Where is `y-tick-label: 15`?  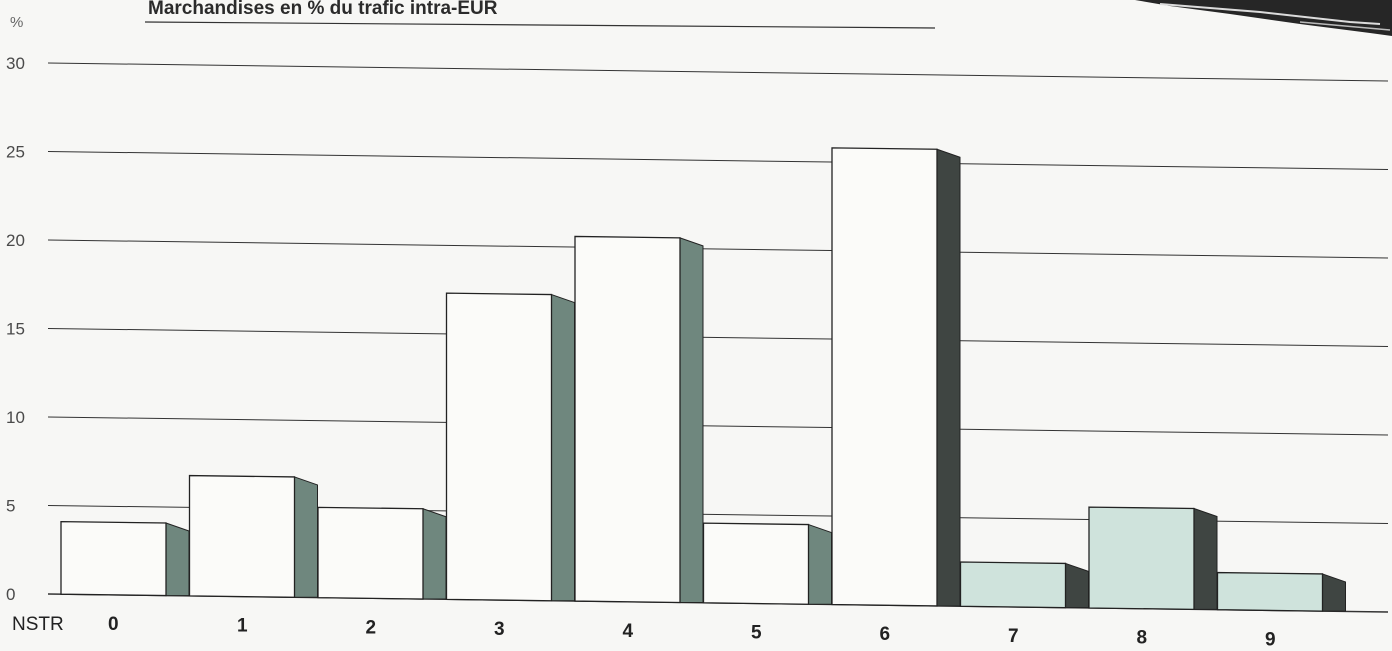
y-tick-label: 15 is located at coordinates (15, 329).